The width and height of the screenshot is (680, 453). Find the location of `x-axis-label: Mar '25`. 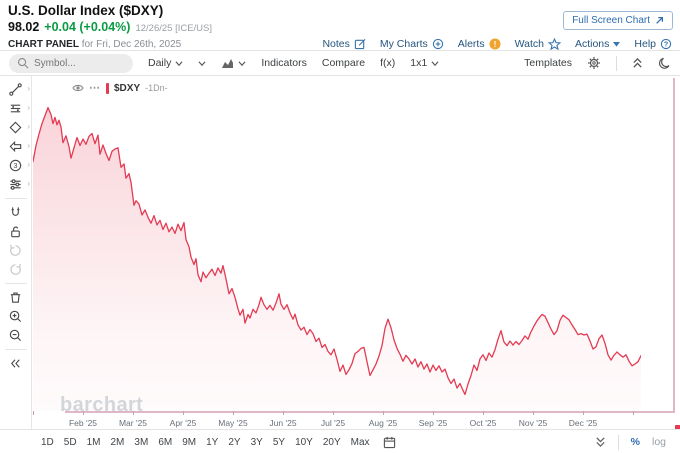

x-axis-label: Mar '25 is located at coordinates (133, 423).